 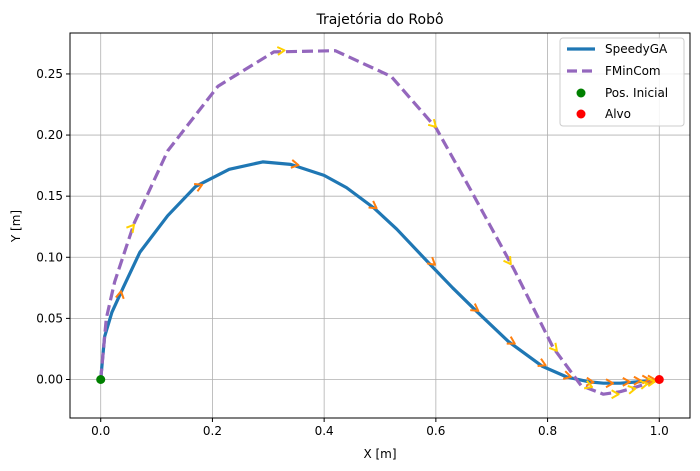 I want to click on legend-swatch-alvo, so click(x=581, y=114).